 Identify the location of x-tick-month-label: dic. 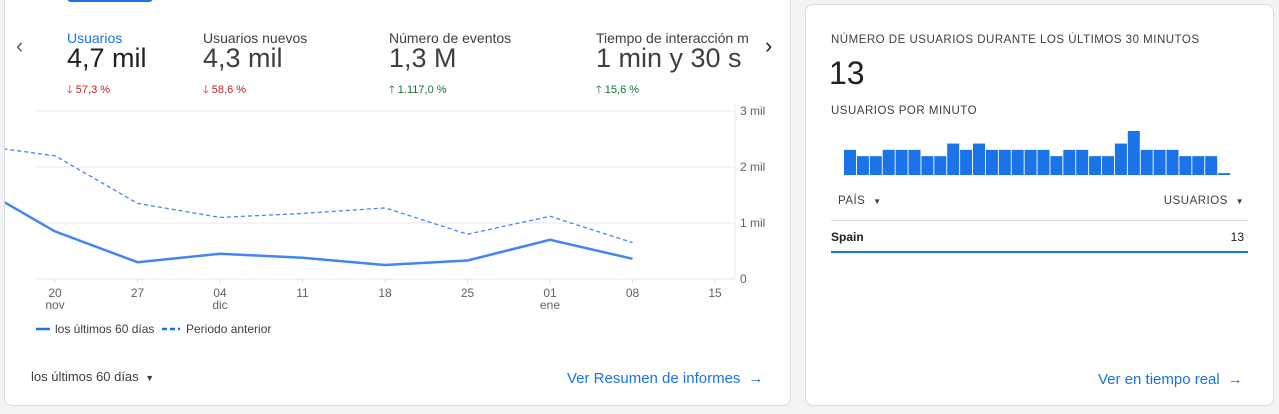
(219, 305).